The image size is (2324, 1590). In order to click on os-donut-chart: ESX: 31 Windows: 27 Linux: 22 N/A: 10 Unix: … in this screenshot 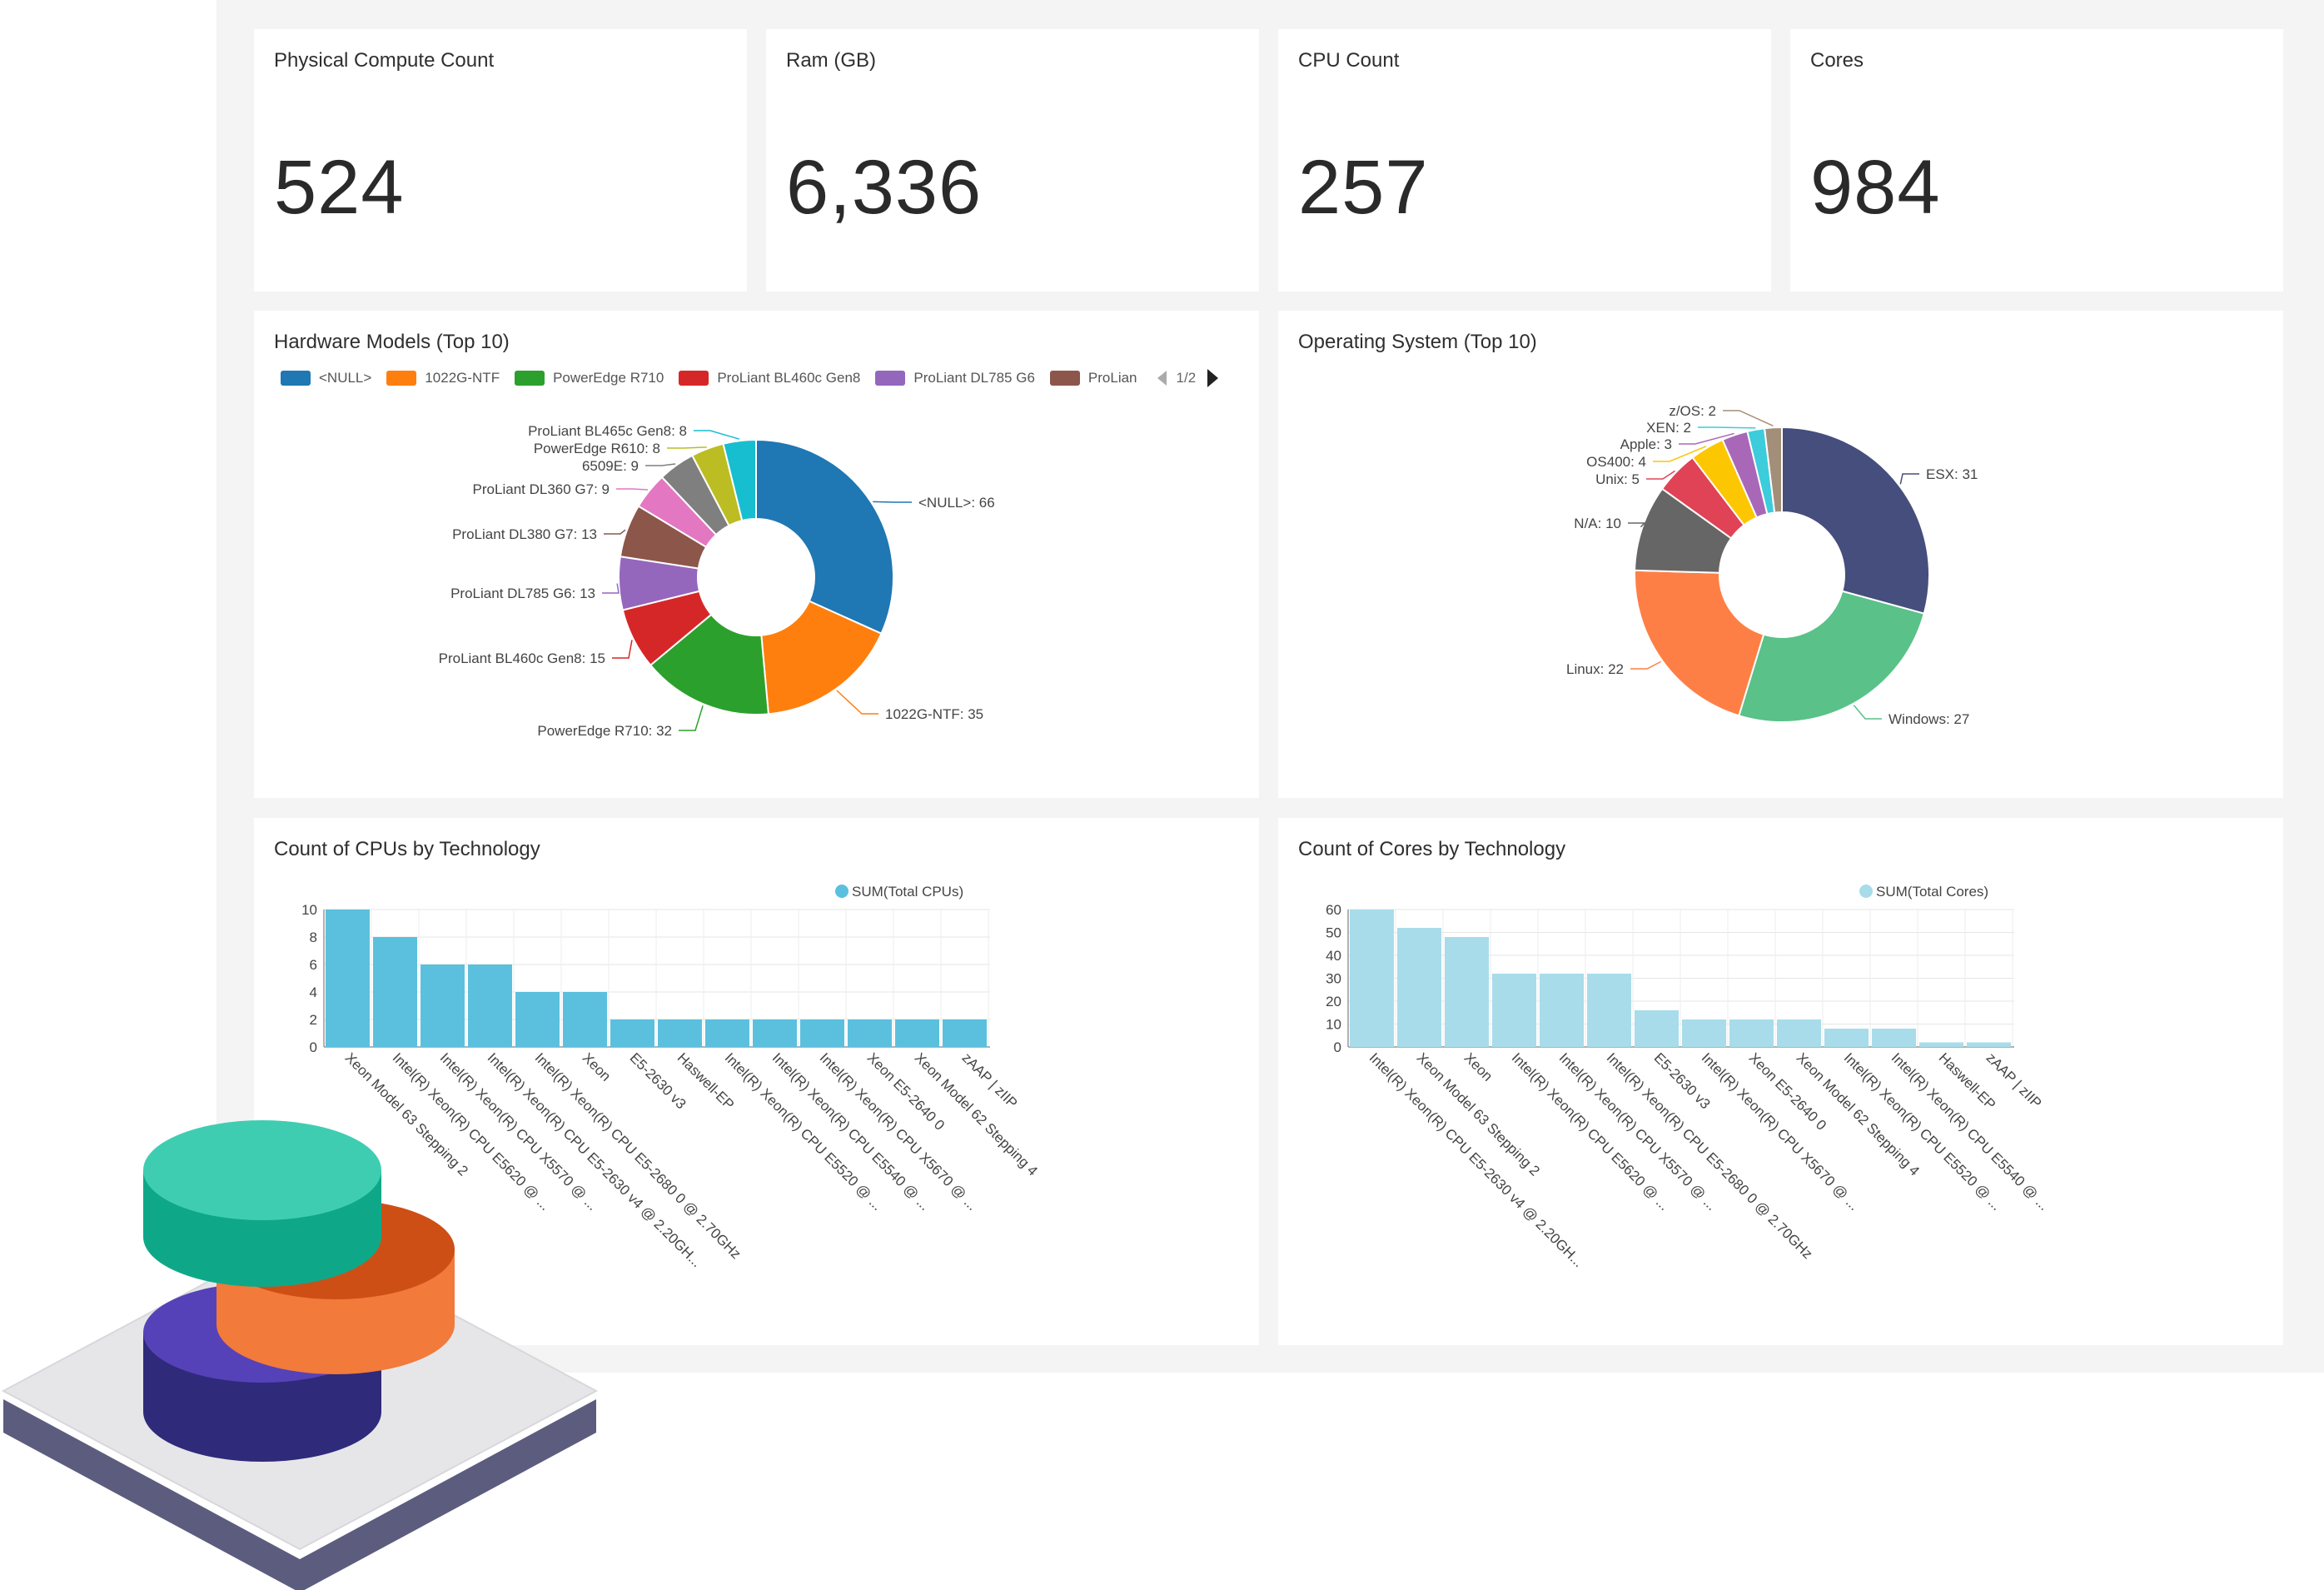, I will do `click(1772, 565)`.